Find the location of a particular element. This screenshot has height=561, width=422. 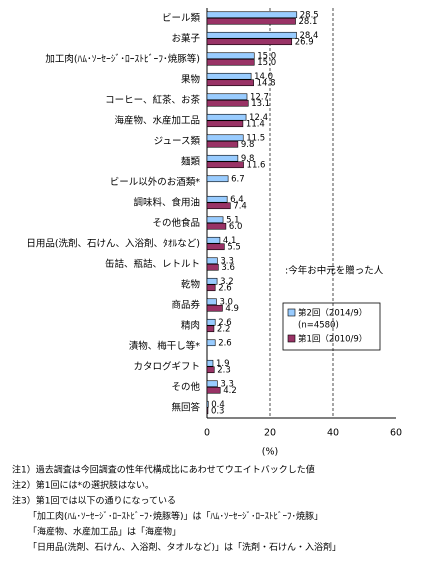

y-tick-label: カタログギフト is located at coordinates (166, 366).